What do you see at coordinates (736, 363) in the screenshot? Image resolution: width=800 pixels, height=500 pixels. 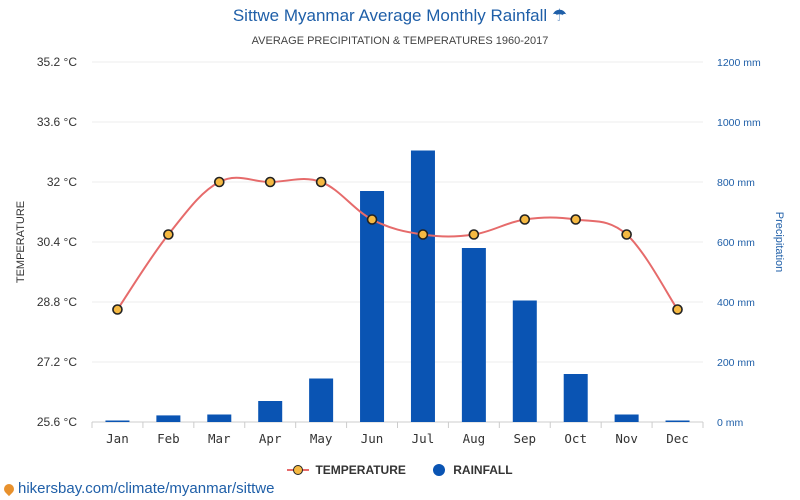 I see `right-tick-label: 200 mm` at bounding box center [736, 363].